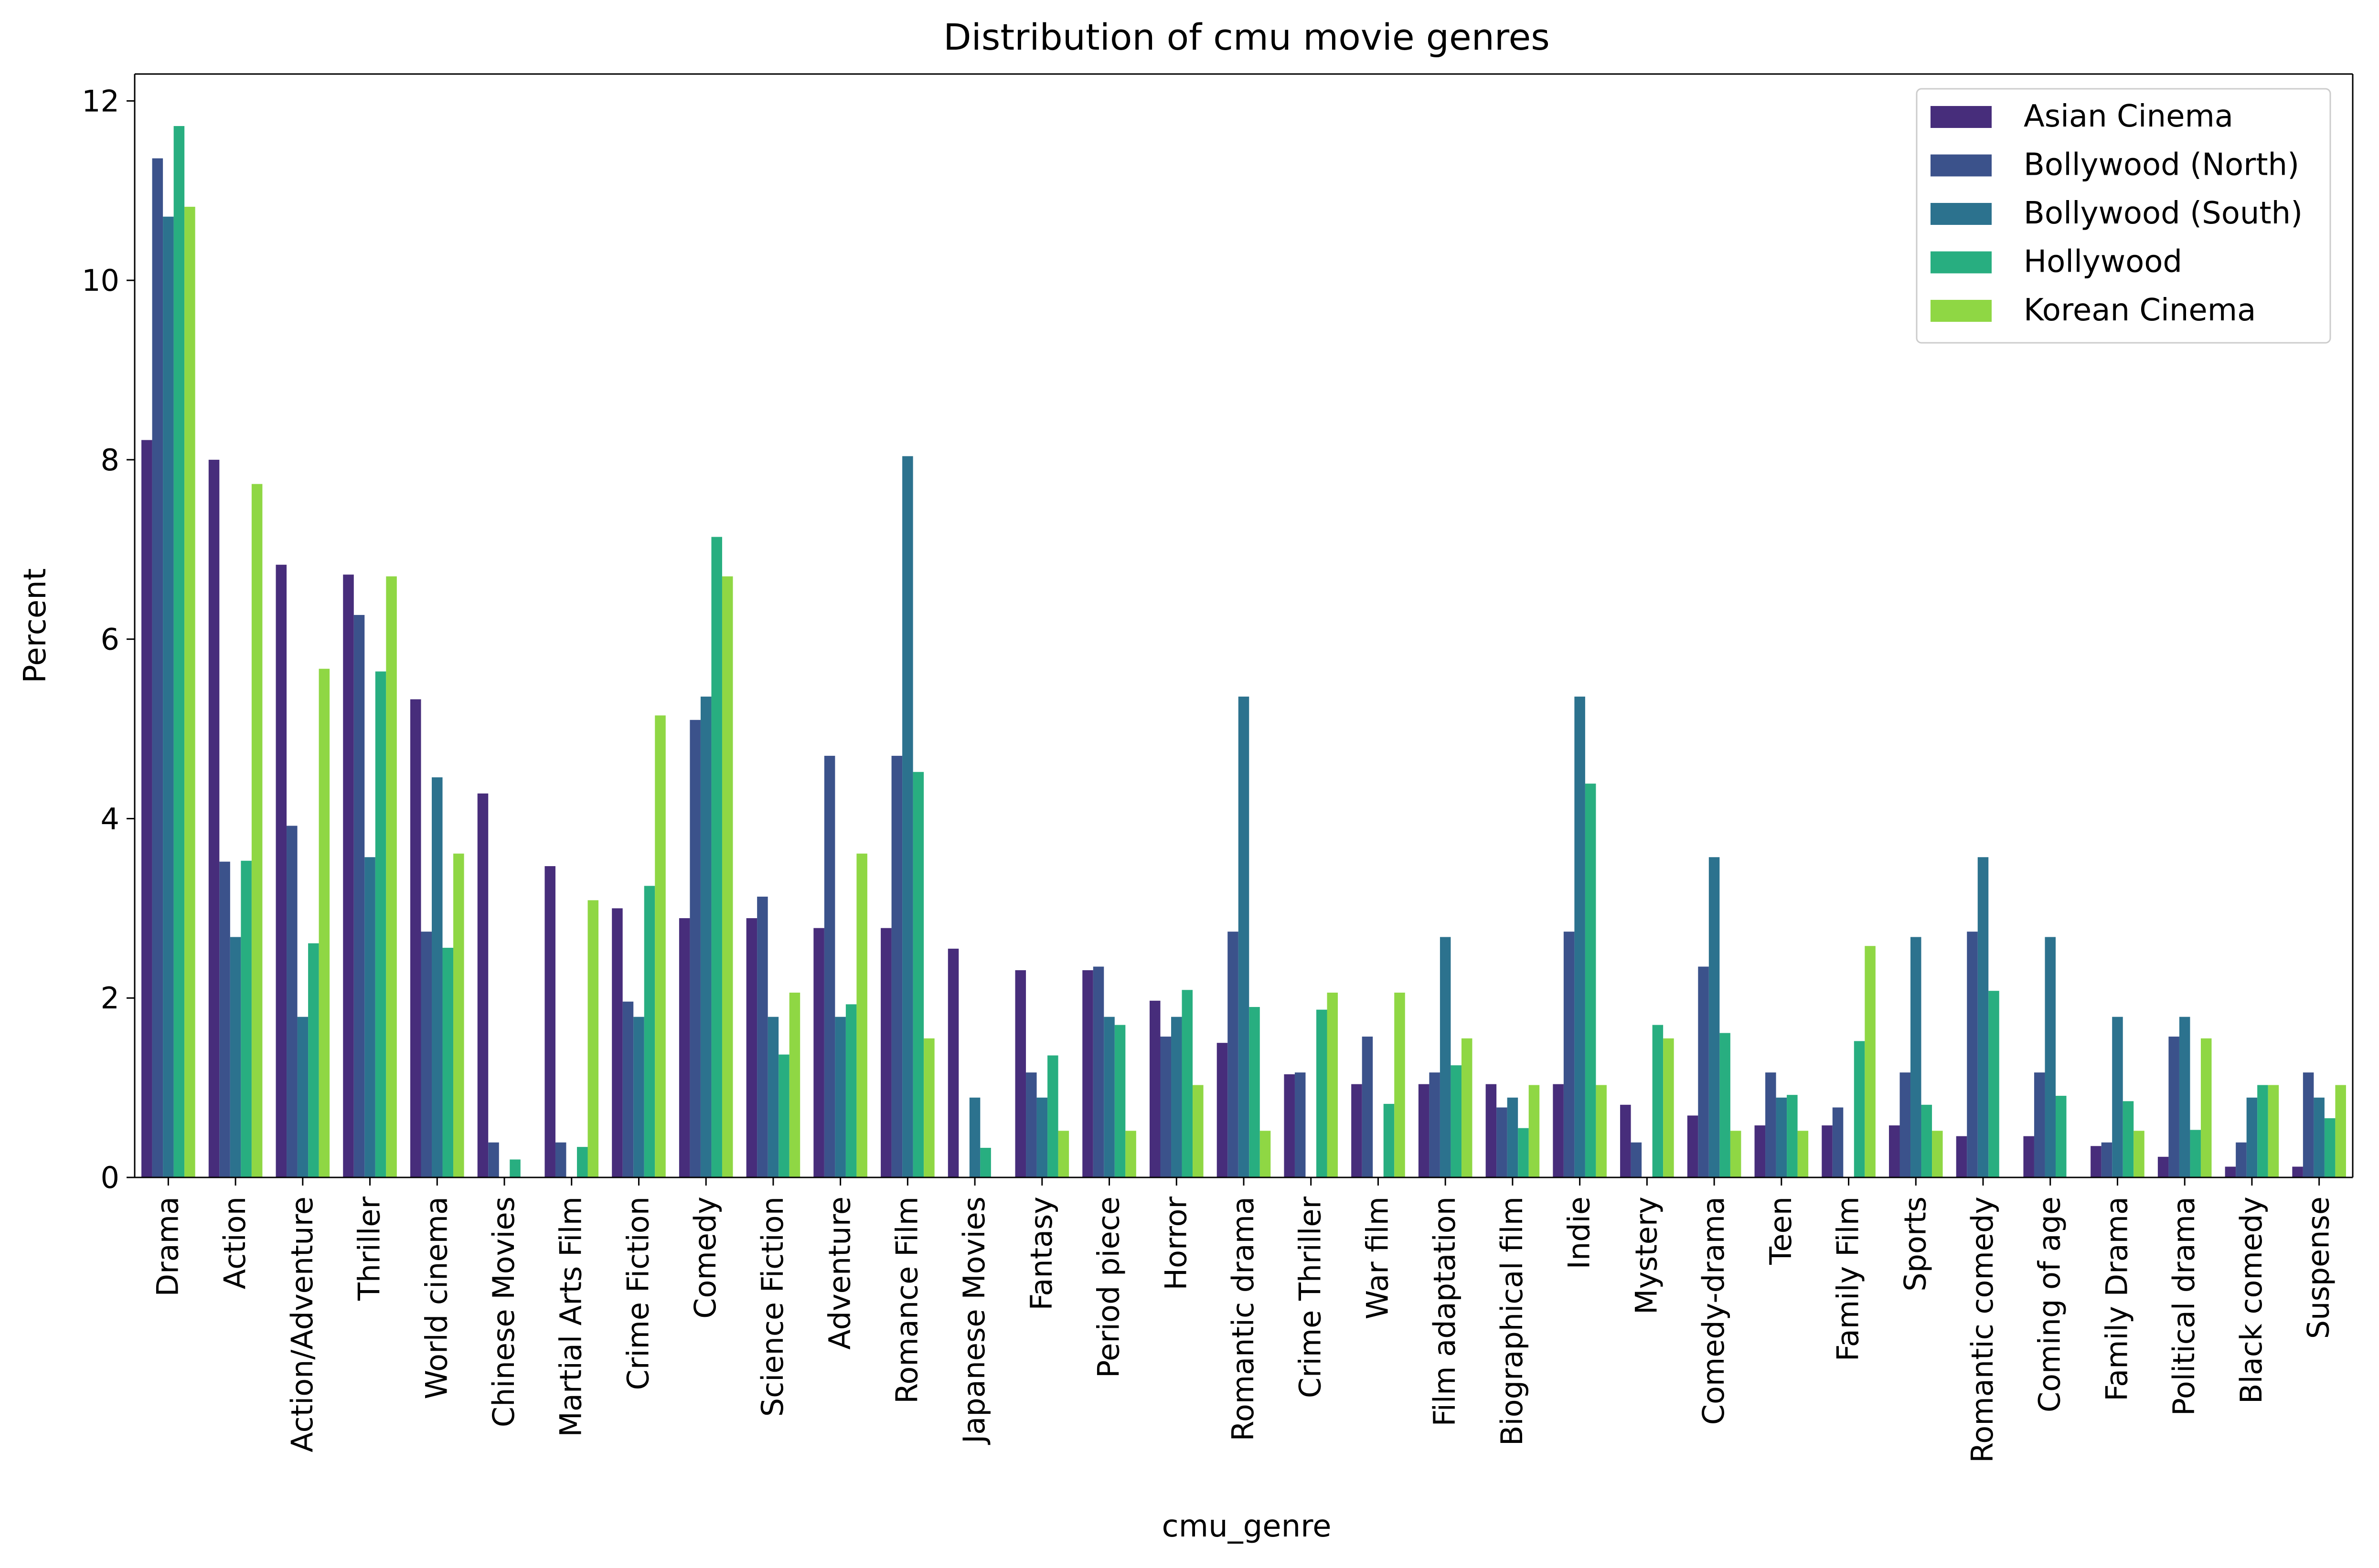 The height and width of the screenshot is (1568, 2379). I want to click on x-tick-label: Family Film, so click(1848, 1279).